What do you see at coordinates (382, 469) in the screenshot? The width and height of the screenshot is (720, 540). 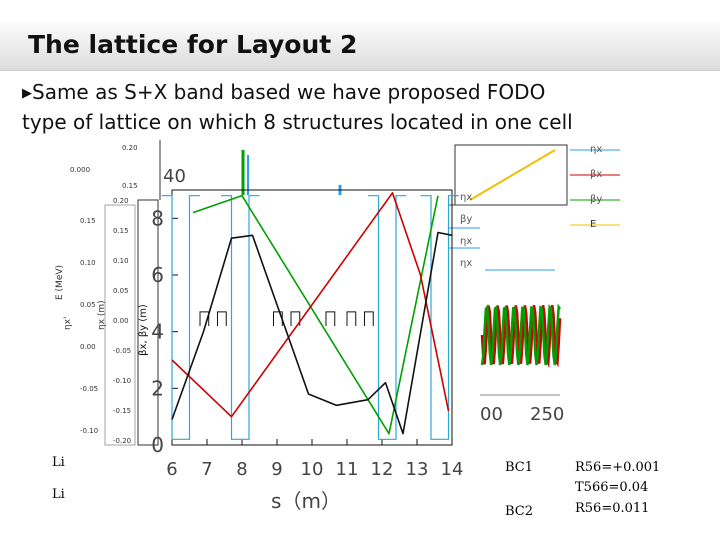 I see `x-tick-label: 12` at bounding box center [382, 469].